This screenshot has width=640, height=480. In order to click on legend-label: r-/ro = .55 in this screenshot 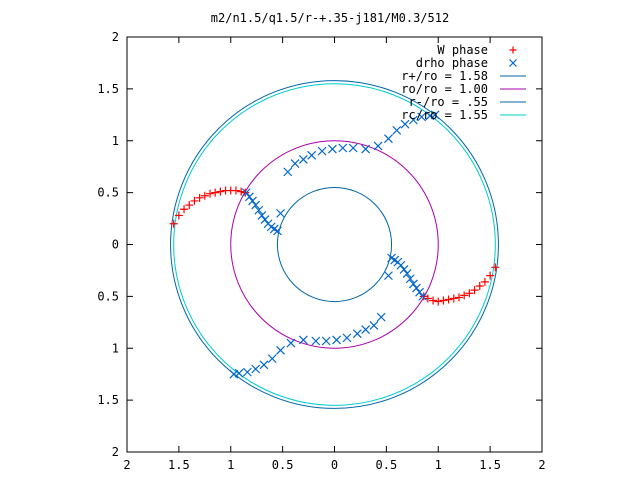, I will do `click(448, 102)`.